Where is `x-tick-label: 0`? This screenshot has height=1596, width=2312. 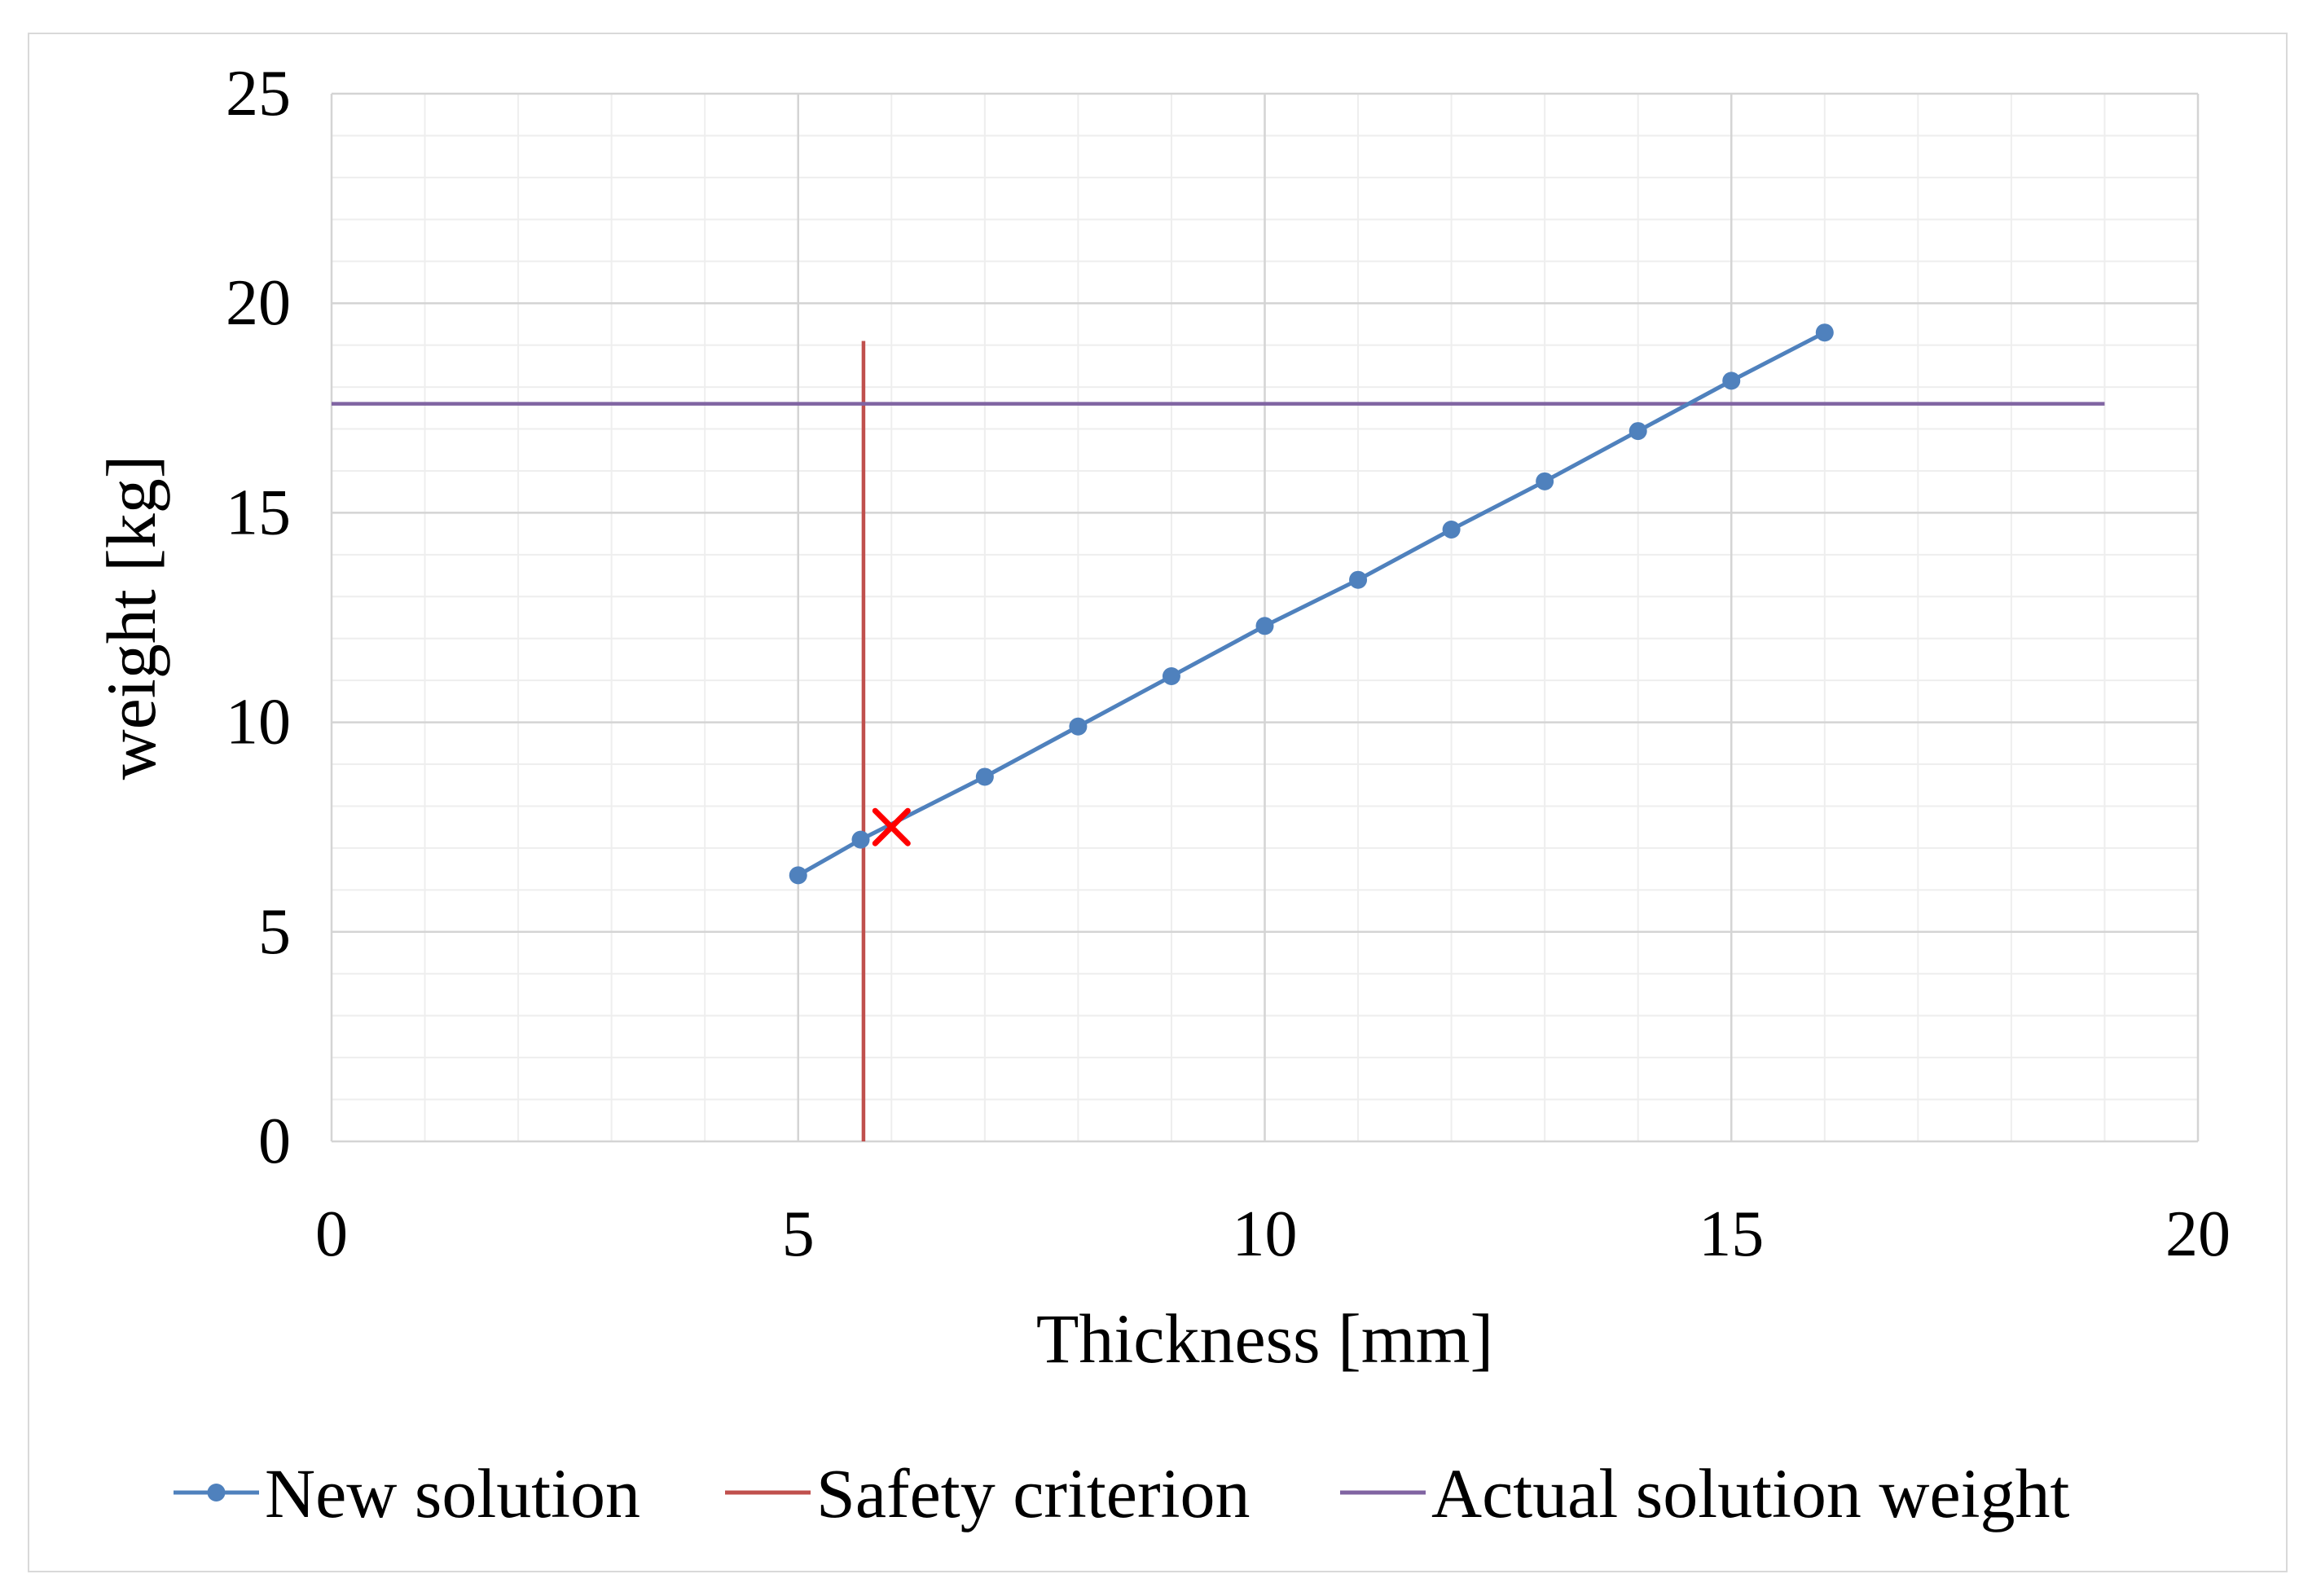 x-tick-label: 0 is located at coordinates (331, 1234).